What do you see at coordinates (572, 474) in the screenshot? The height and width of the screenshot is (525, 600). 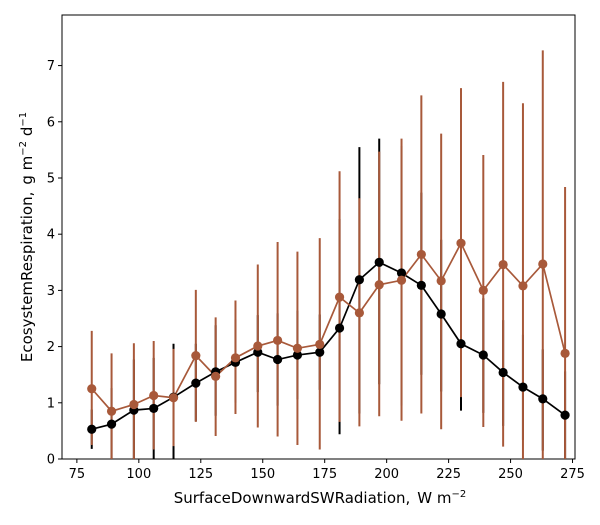 I see `x-tick-label: 275` at bounding box center [572, 474].